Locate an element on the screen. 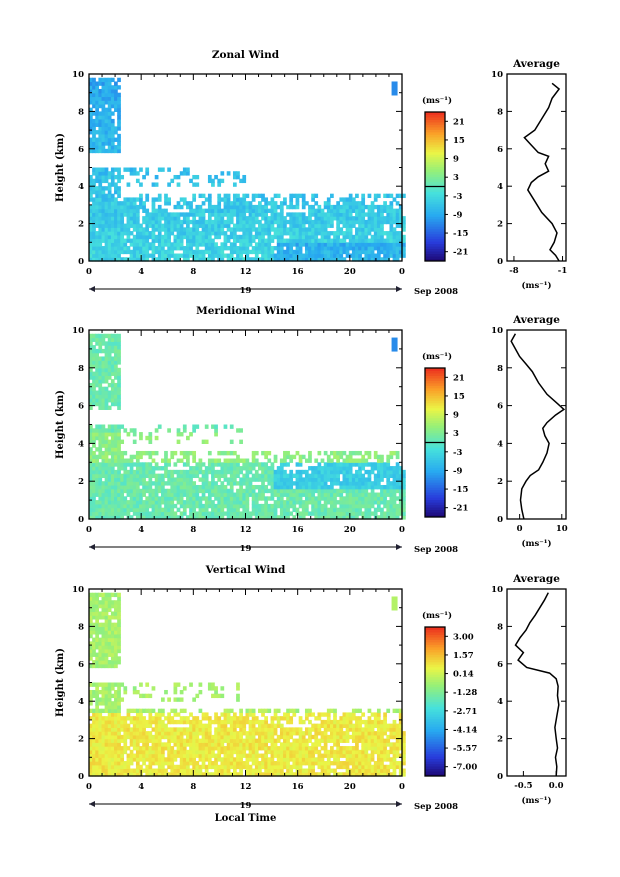  colorbar-tick-label: -15 is located at coordinates (460, 234).